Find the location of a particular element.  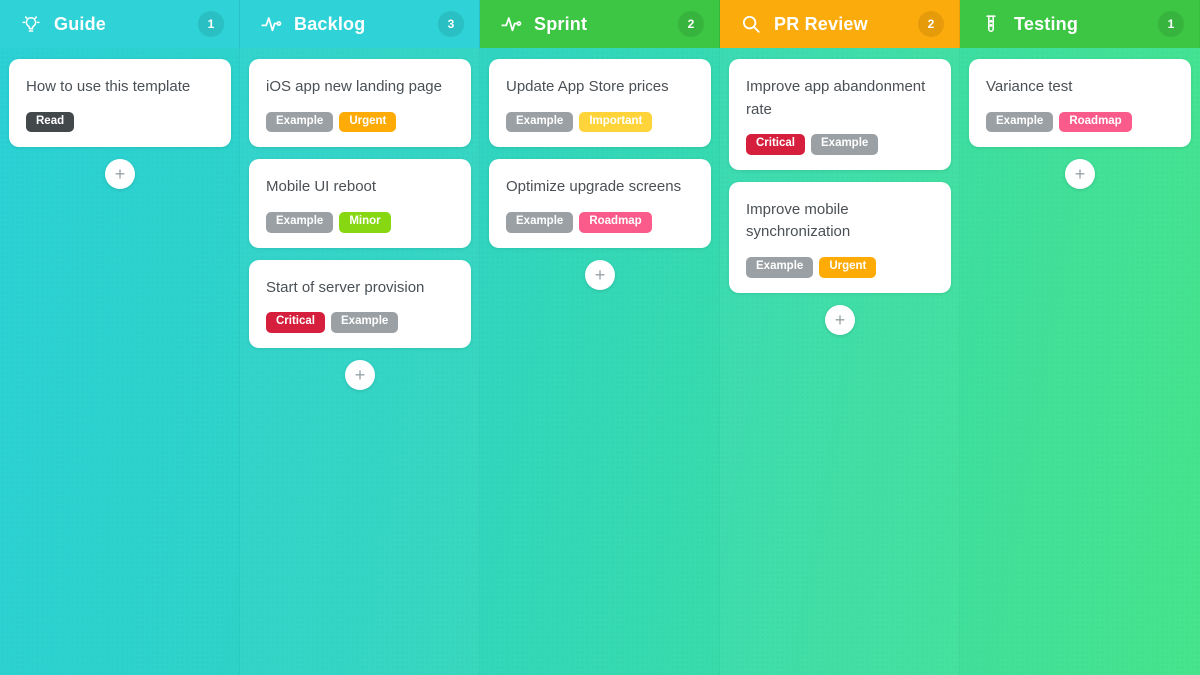

card-title: Start of server provision is located at coordinates (345, 287).